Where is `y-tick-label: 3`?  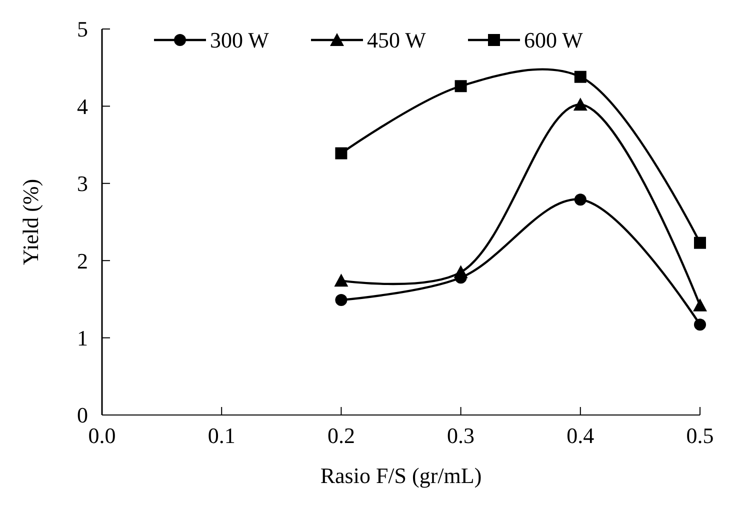
y-tick-label: 3 is located at coordinates (82, 183).